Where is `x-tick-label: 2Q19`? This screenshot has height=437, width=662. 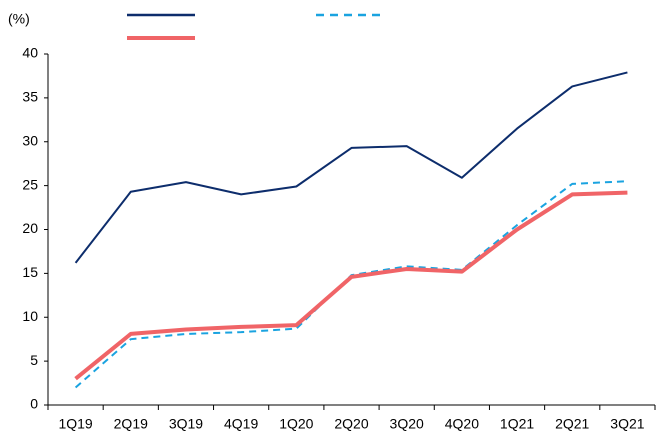
x-tick-label: 2Q19 is located at coordinates (131, 424).